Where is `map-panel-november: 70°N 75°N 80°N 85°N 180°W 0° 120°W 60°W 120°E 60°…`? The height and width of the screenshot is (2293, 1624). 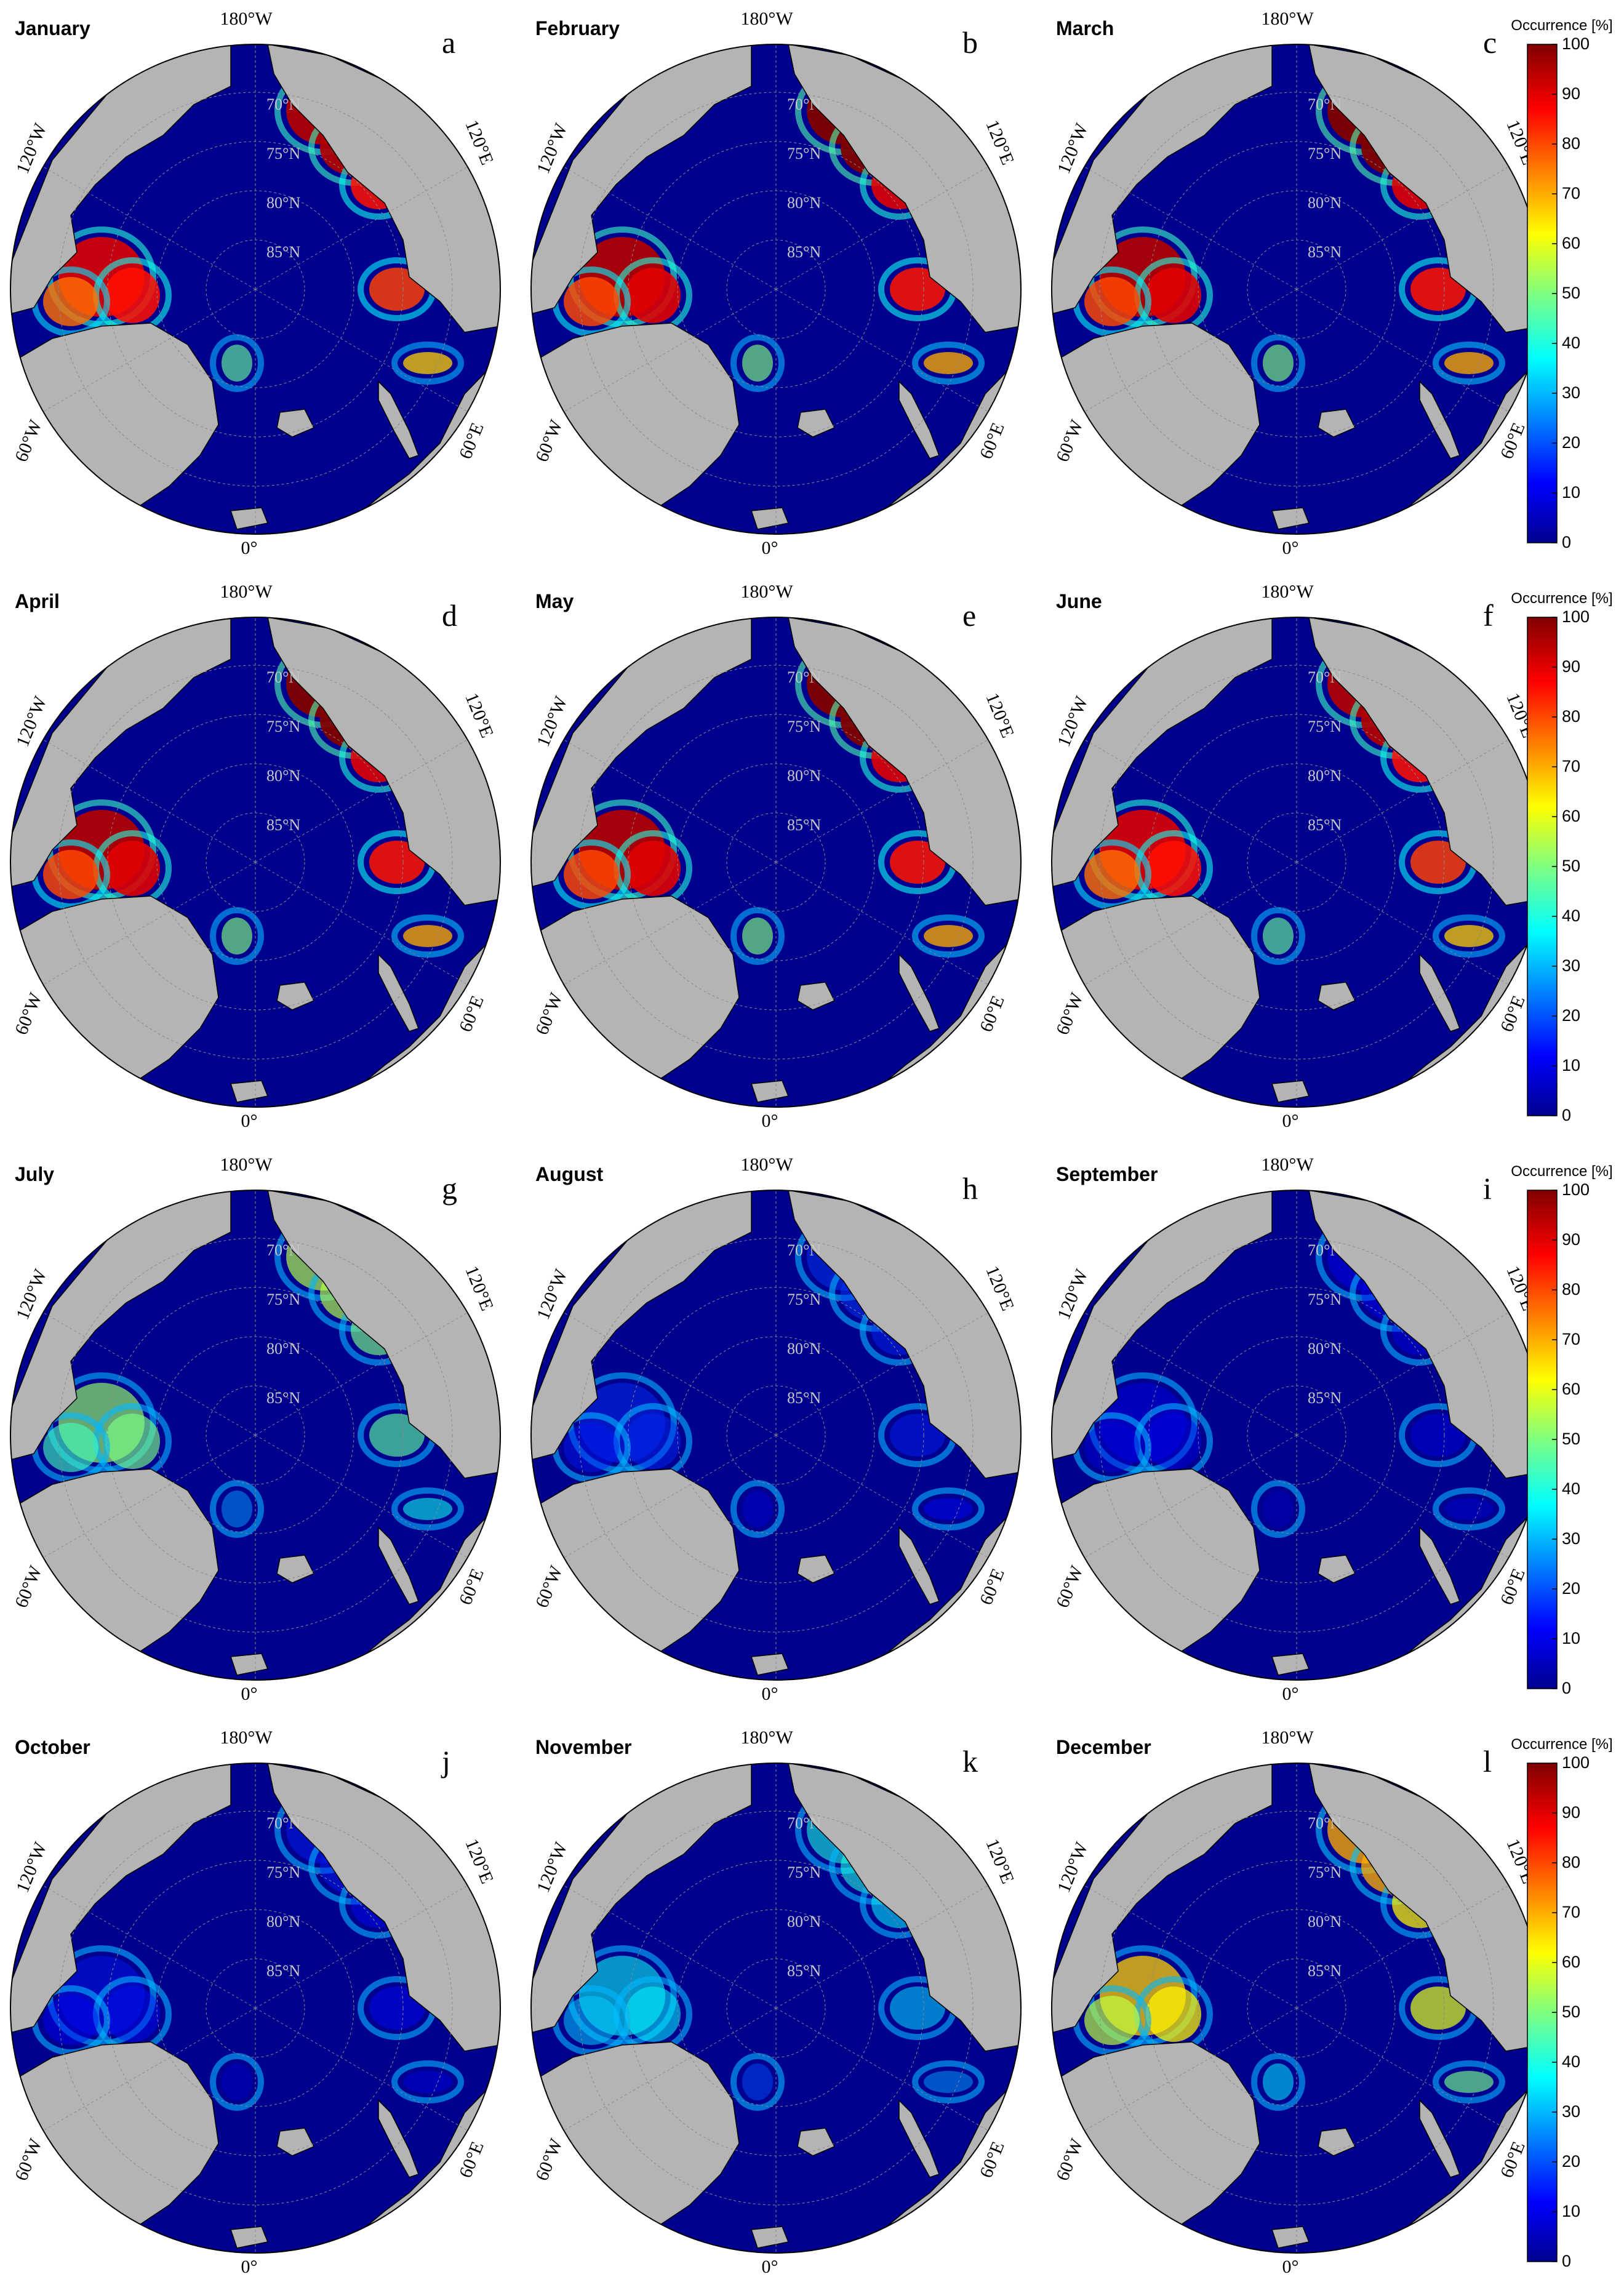
map-panel-november: 70°N 75°N 80°N 85°N 180°W 0° 120°W 60°W 120°E 60°… is located at coordinates (781, 2003).